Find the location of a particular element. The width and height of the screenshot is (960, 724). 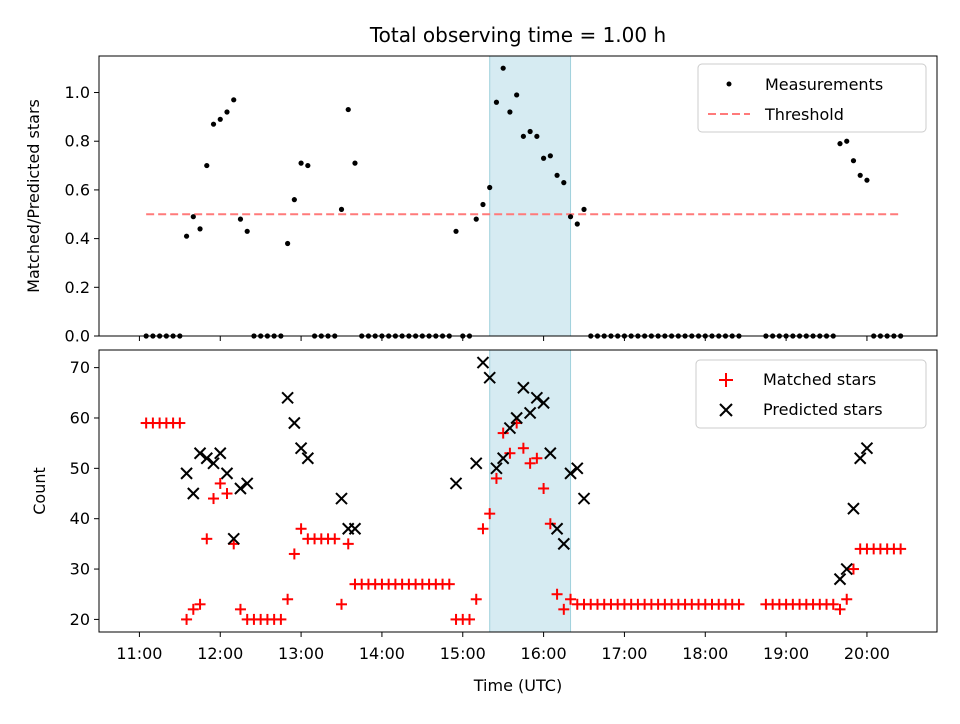

legend-matched-marker is located at coordinates (726, 380).